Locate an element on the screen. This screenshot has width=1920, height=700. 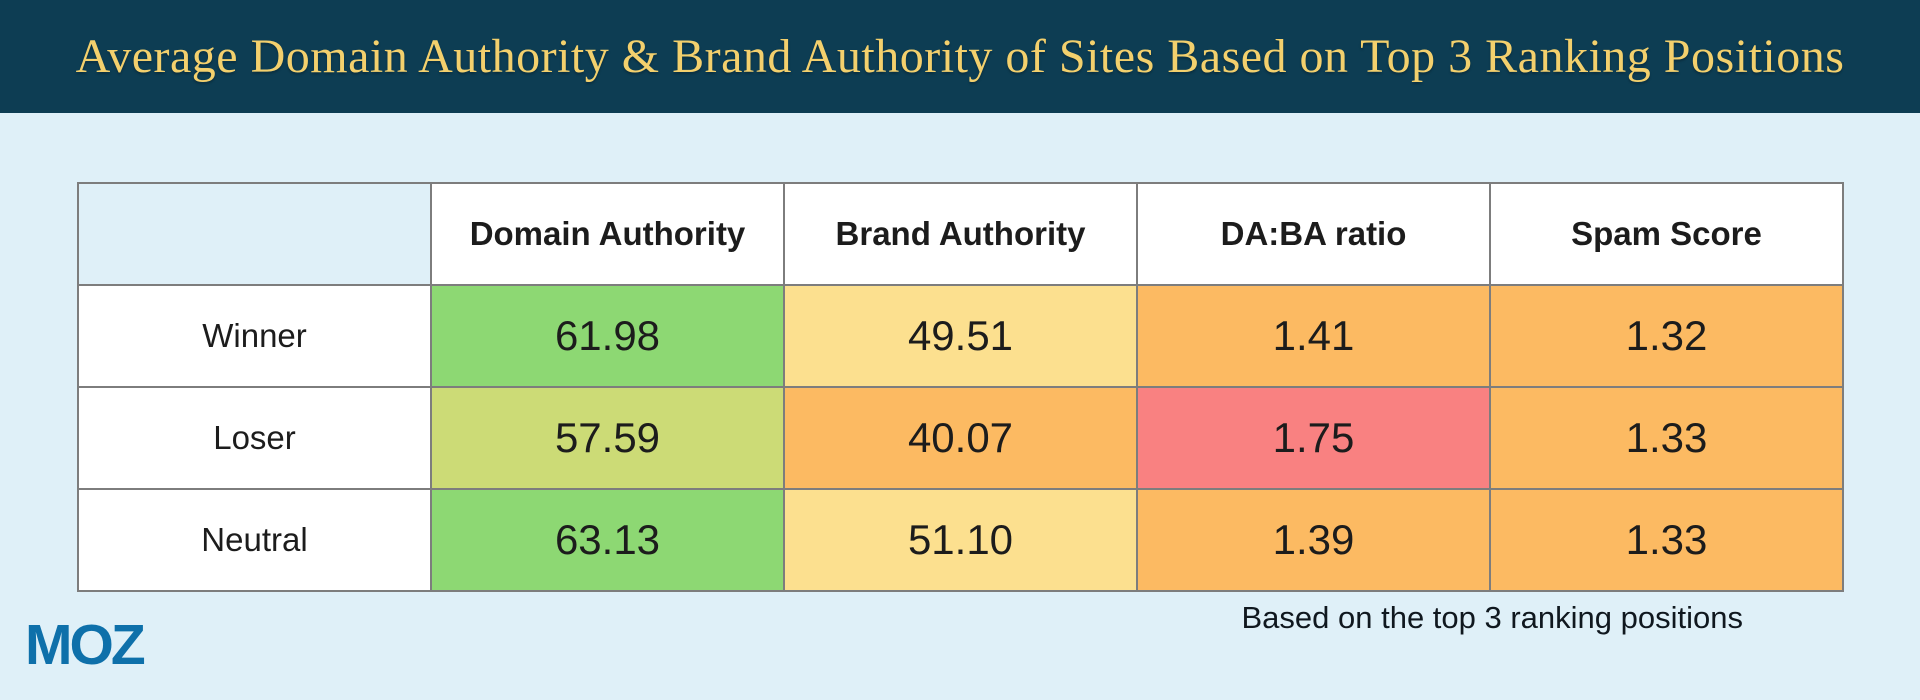
row-label-neutral: Neutral is located at coordinates (254, 540).